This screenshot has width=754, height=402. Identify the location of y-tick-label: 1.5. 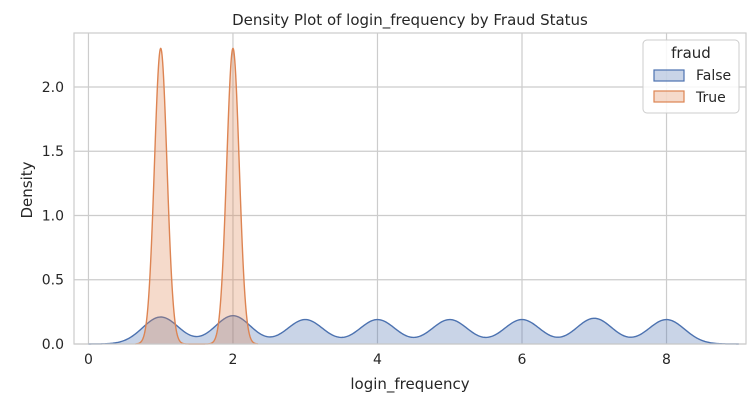
(53, 152).